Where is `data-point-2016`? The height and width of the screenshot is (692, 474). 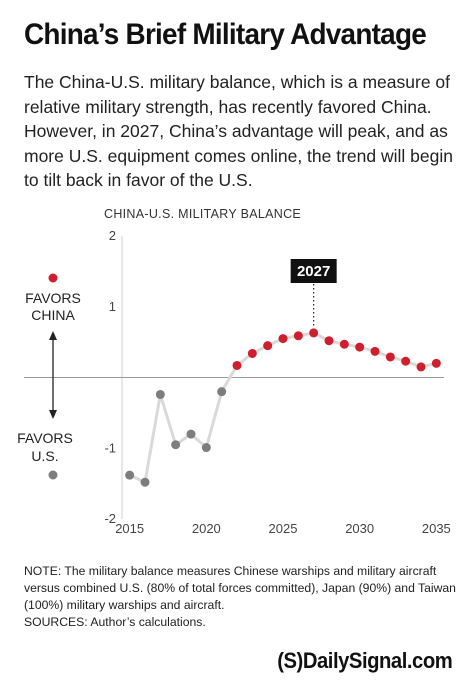 data-point-2016 is located at coordinates (145, 482).